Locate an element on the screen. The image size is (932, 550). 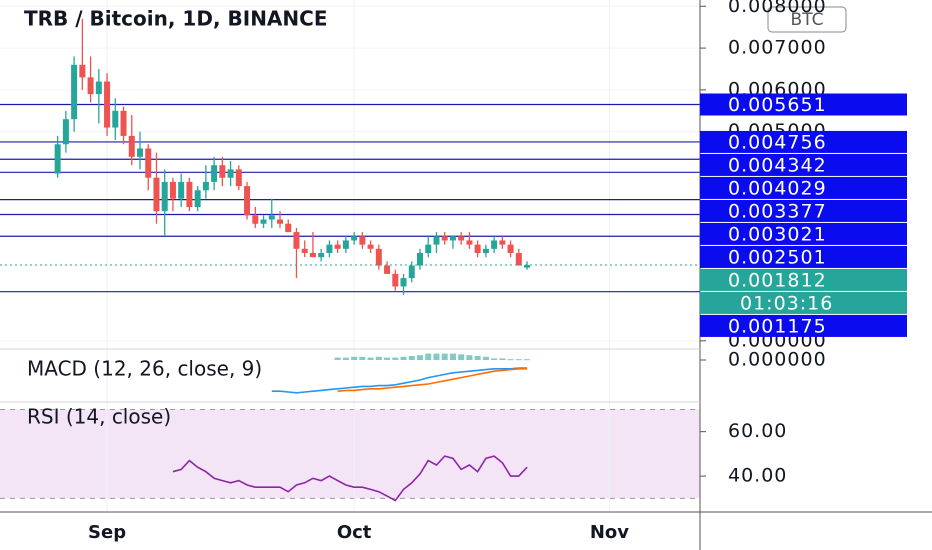
price-label: 0.001812 is located at coordinates (777, 280).